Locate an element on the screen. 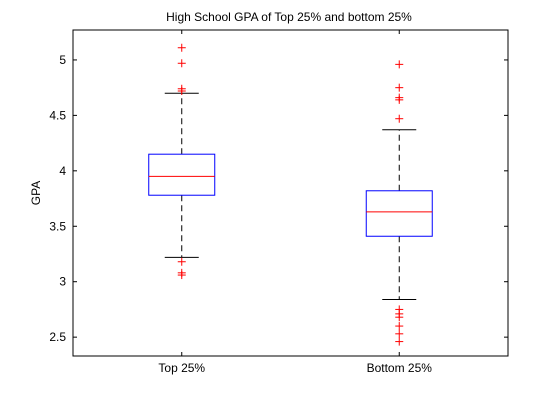  y-tick-label: 4 is located at coordinates (62, 171).